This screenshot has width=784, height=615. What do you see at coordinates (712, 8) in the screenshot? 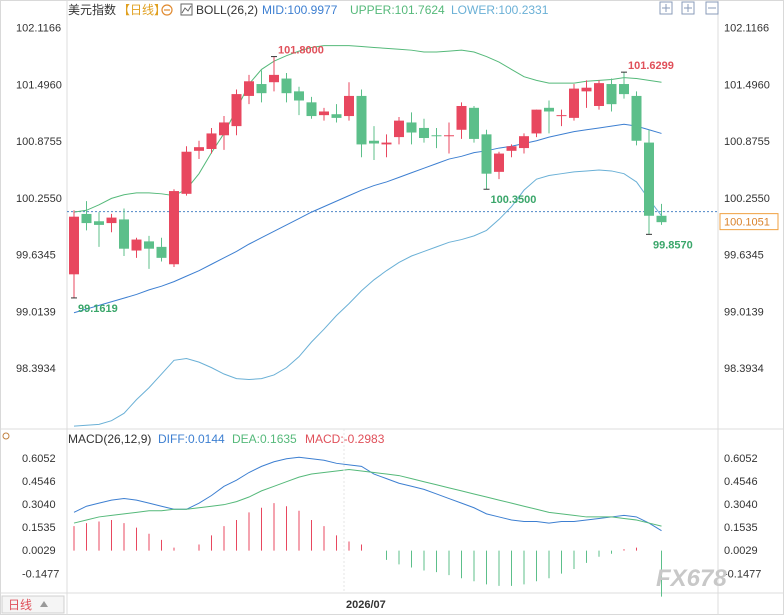
I see `zoom-out-icon` at bounding box center [712, 8].